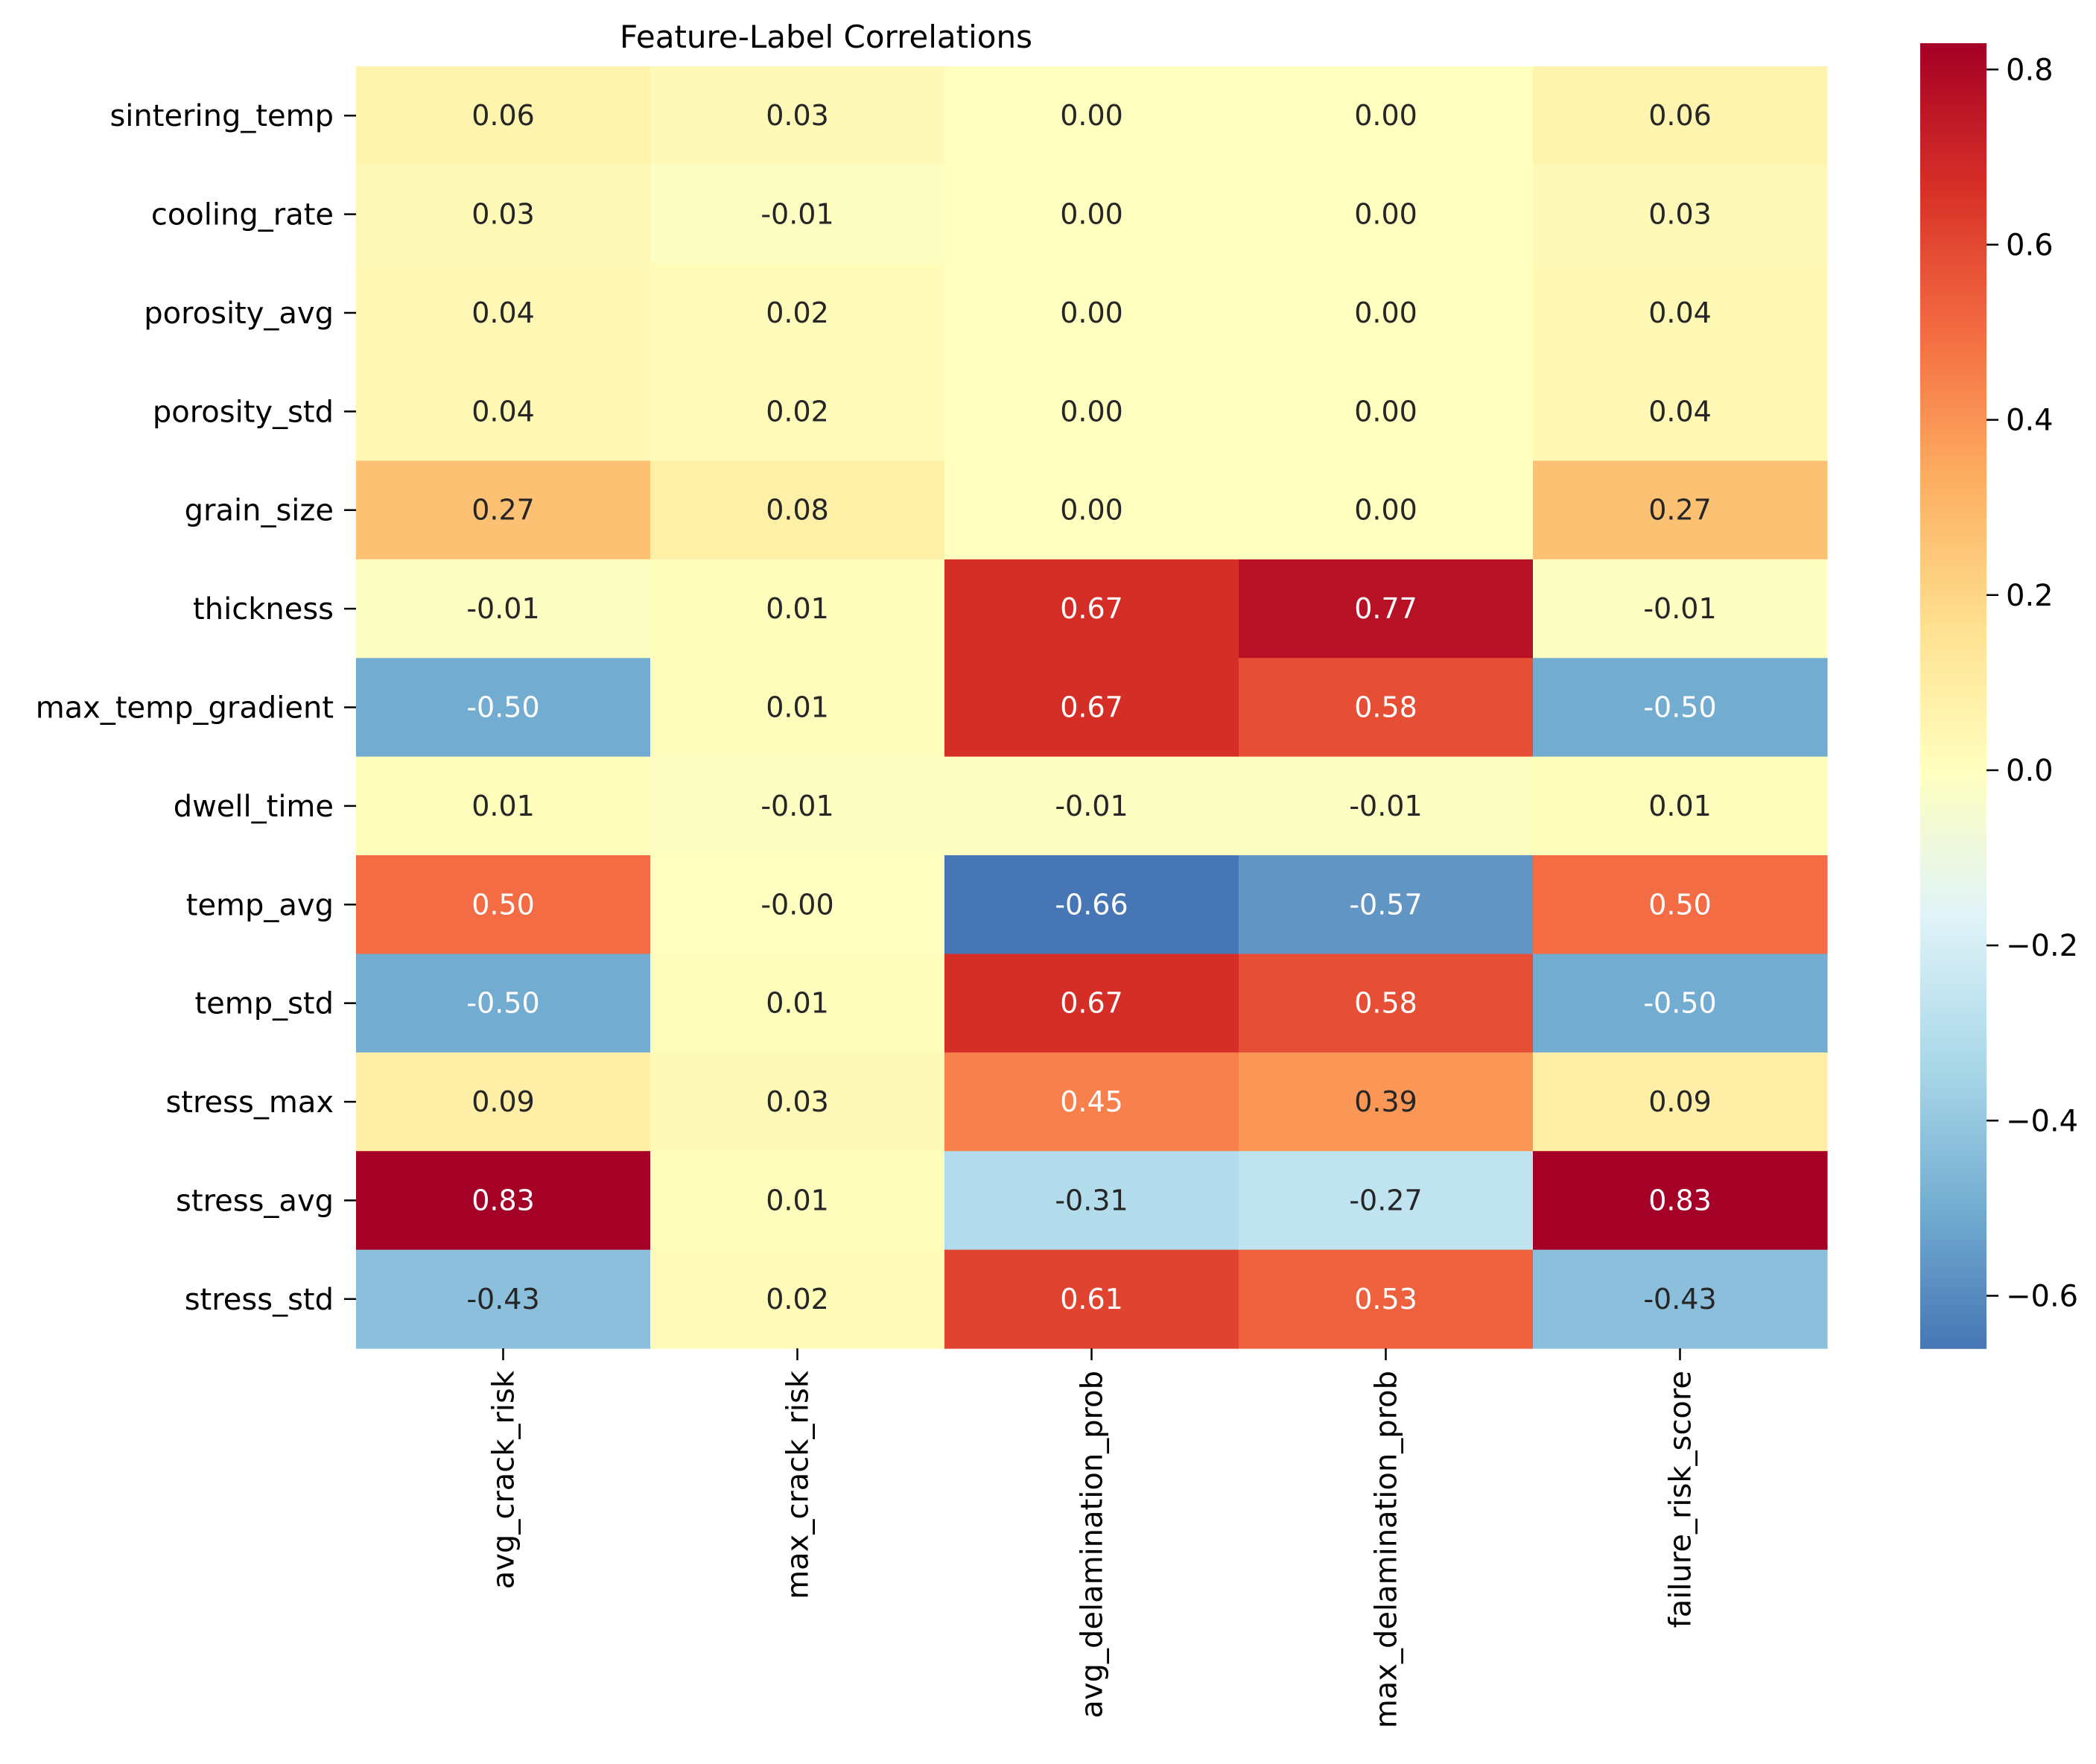  What do you see at coordinates (259, 511) in the screenshot?
I see `row-label: grain_size` at bounding box center [259, 511].